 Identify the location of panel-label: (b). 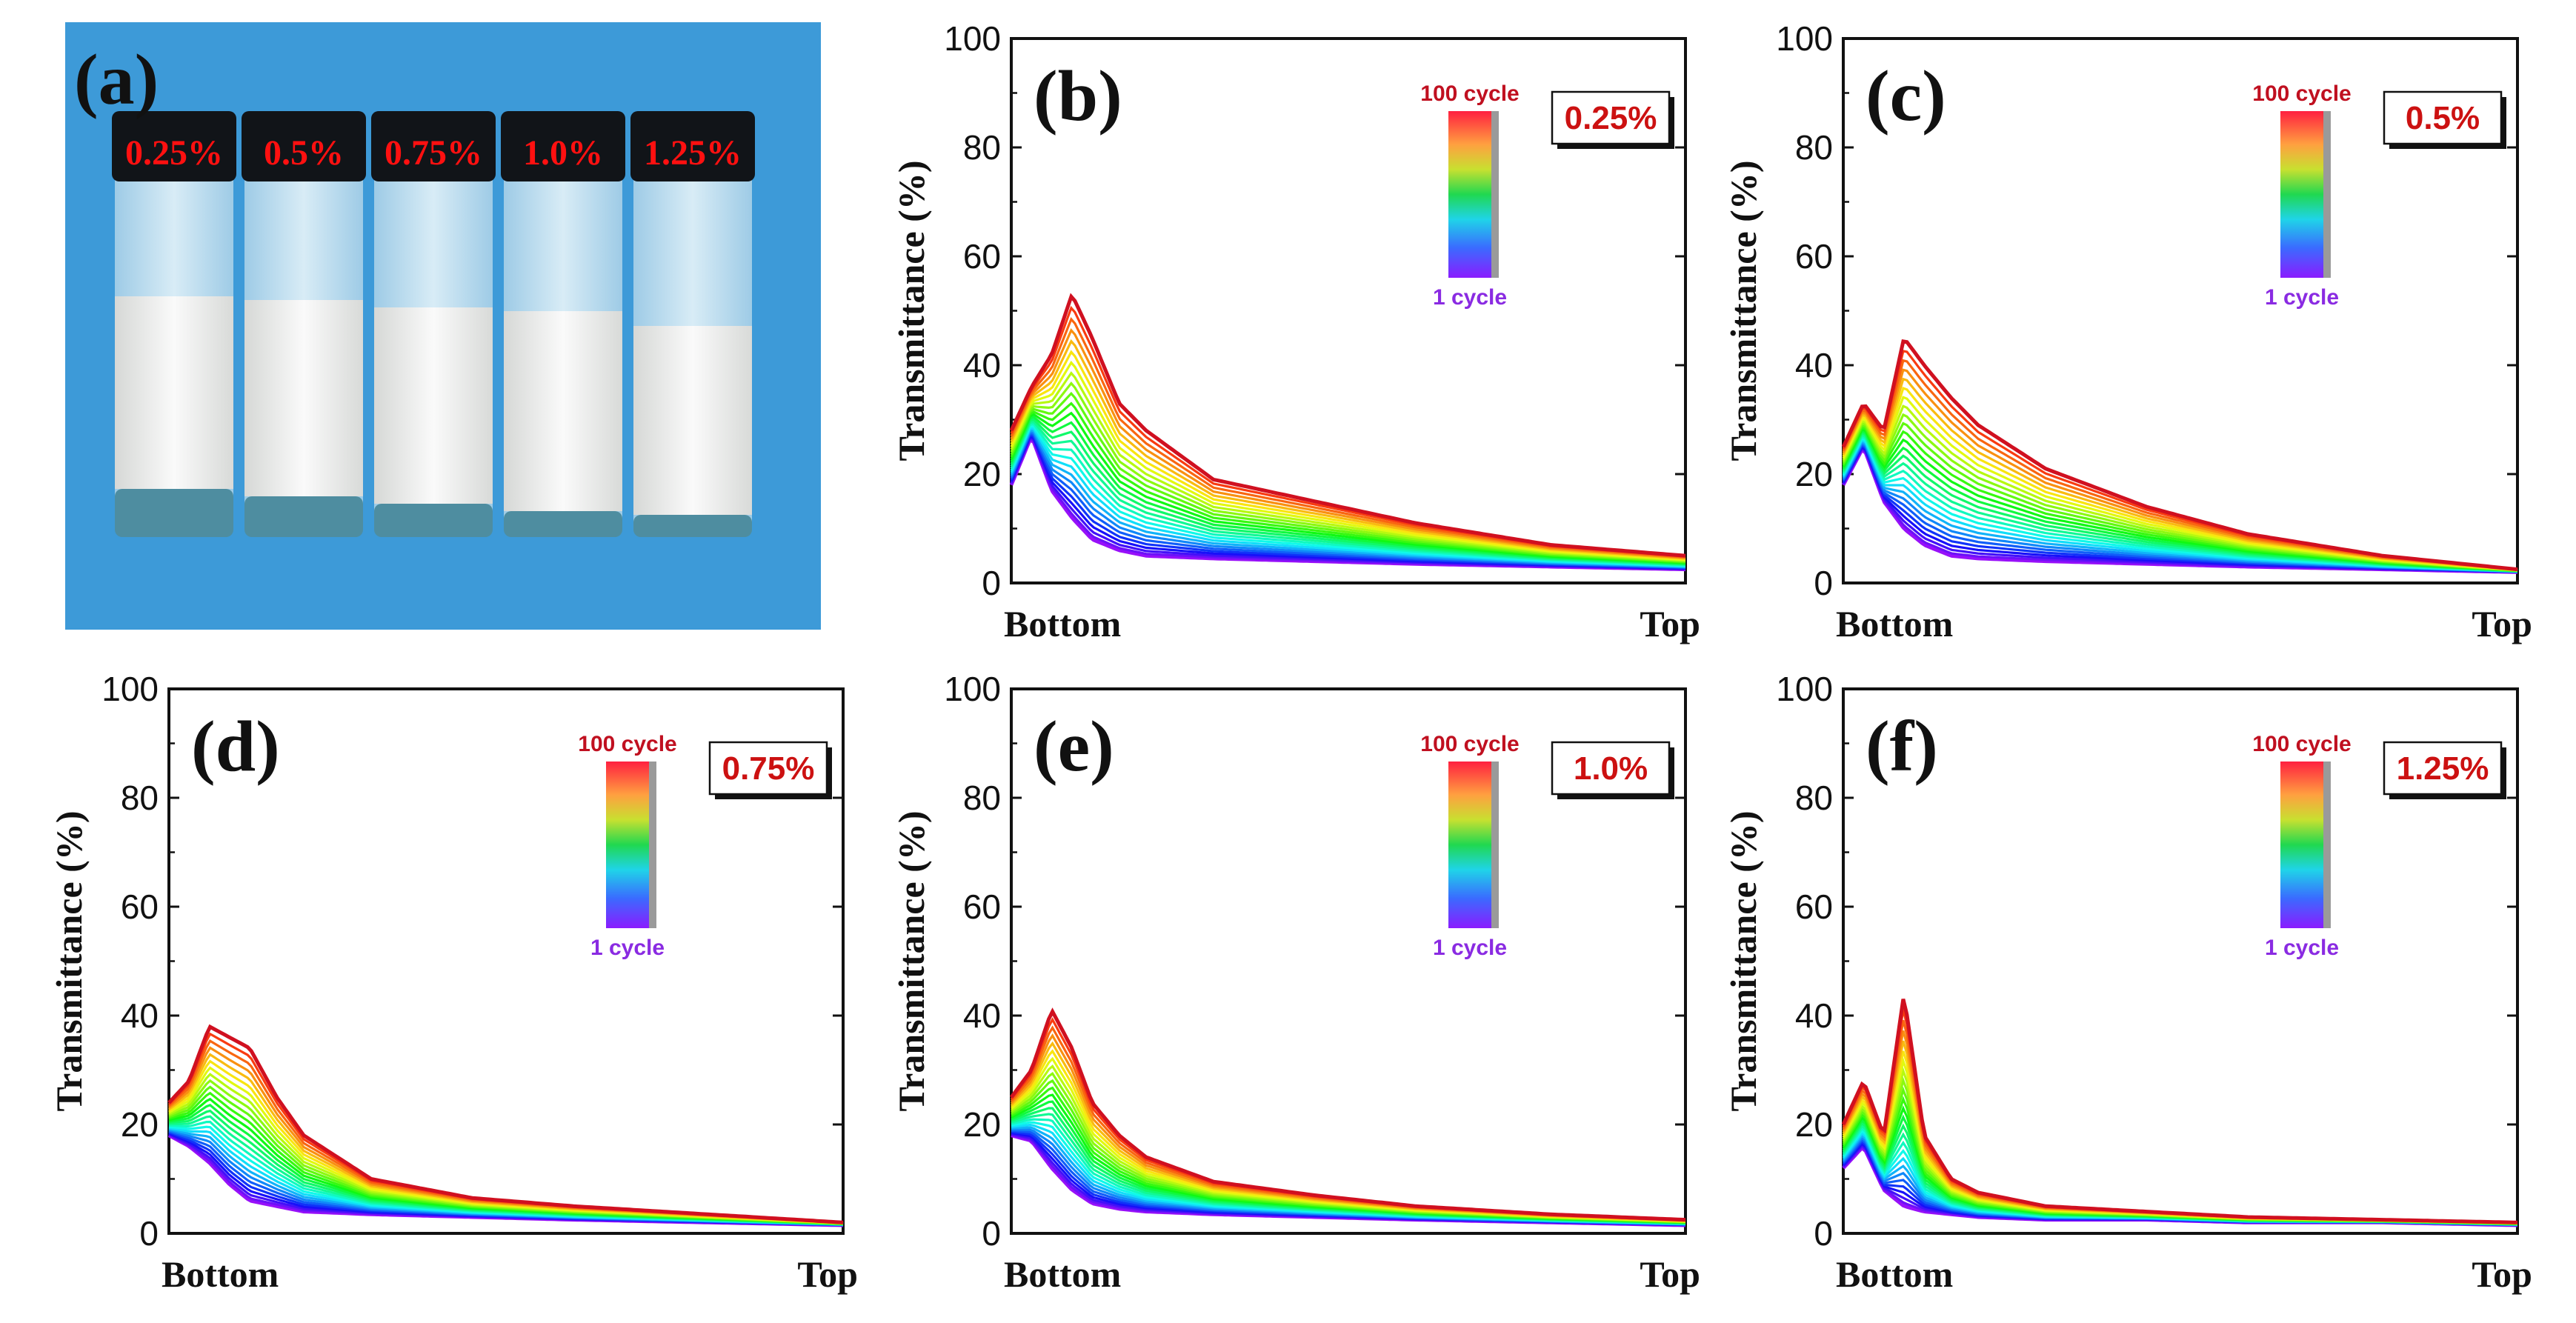
(1078, 96).